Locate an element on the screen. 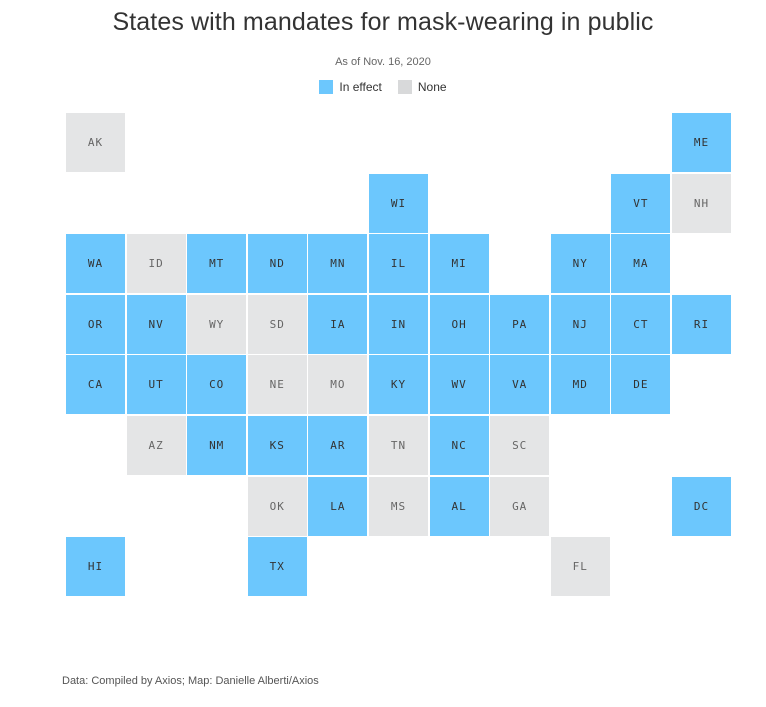  state-tile-il: IL is located at coordinates (398, 264).